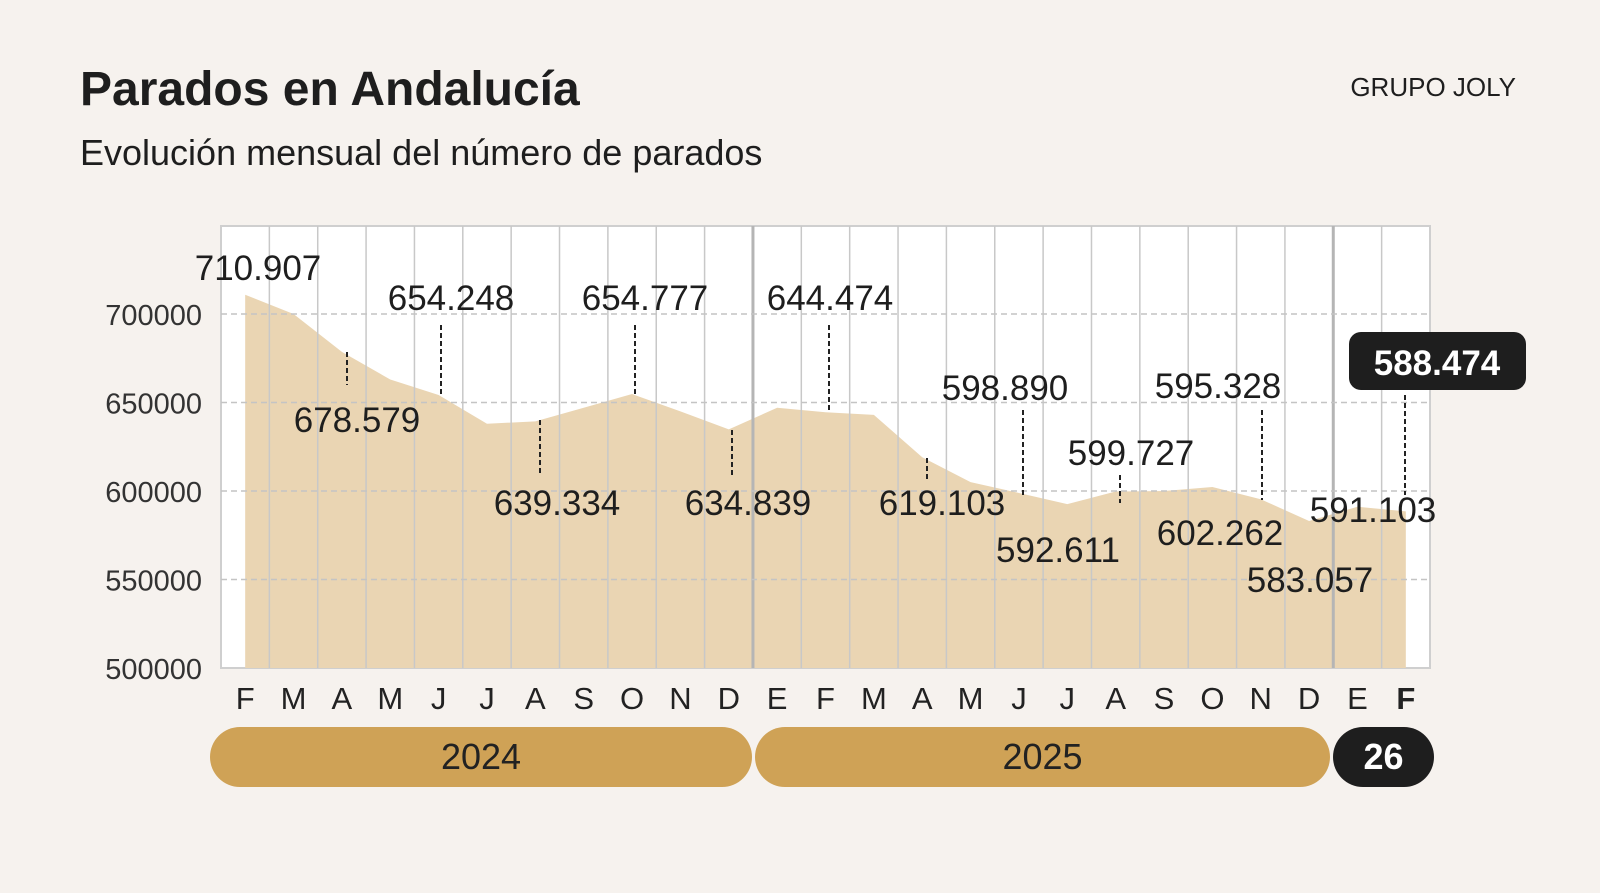 The height and width of the screenshot is (893, 1600). I want to click on y-tick-label: 600000, so click(153, 493).